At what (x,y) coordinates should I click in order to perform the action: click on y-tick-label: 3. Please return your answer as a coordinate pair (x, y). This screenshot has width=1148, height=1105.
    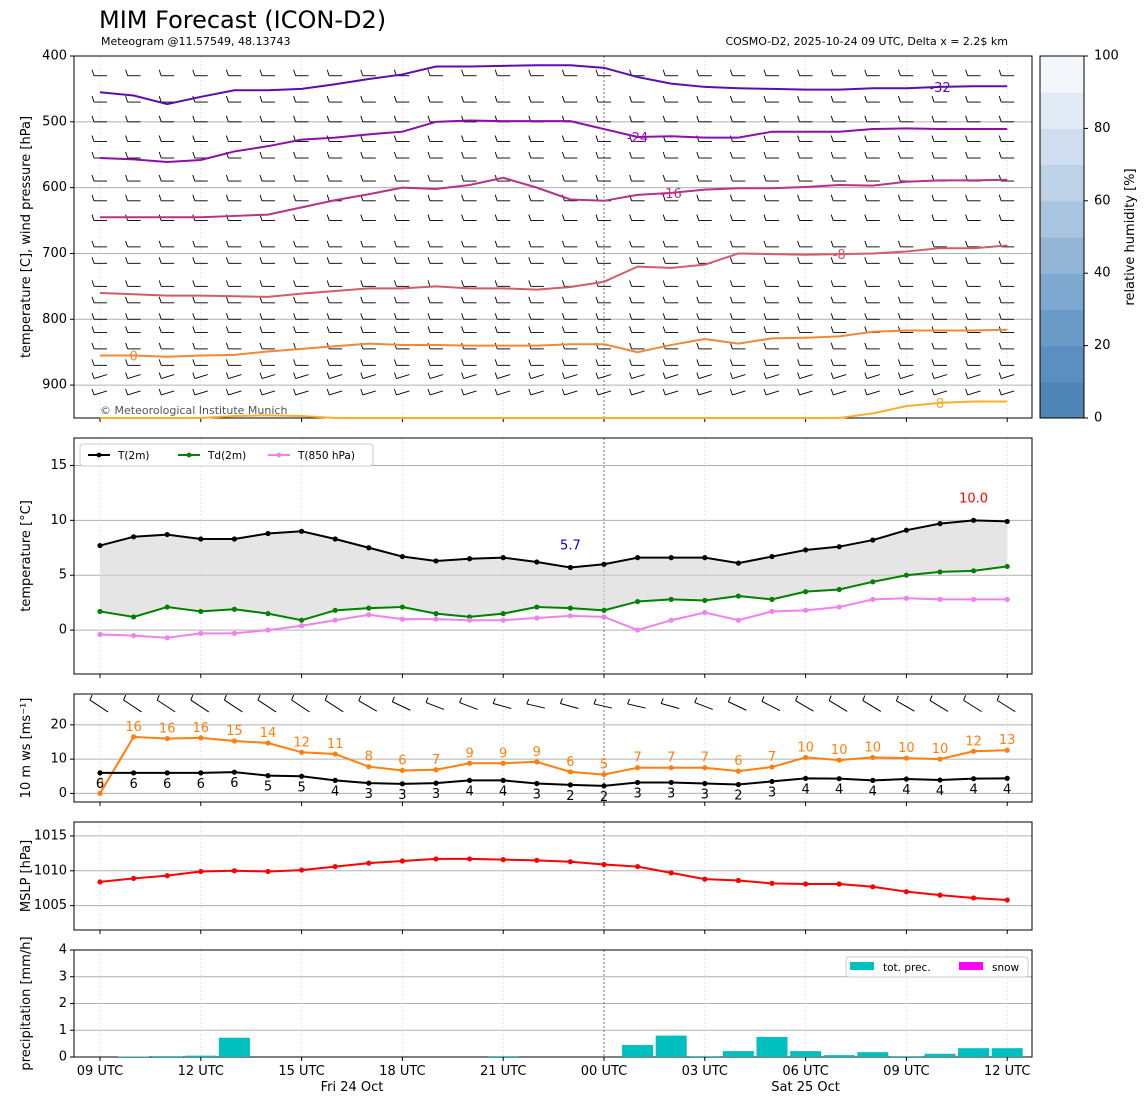
    Looking at the image, I should click on (63, 976).